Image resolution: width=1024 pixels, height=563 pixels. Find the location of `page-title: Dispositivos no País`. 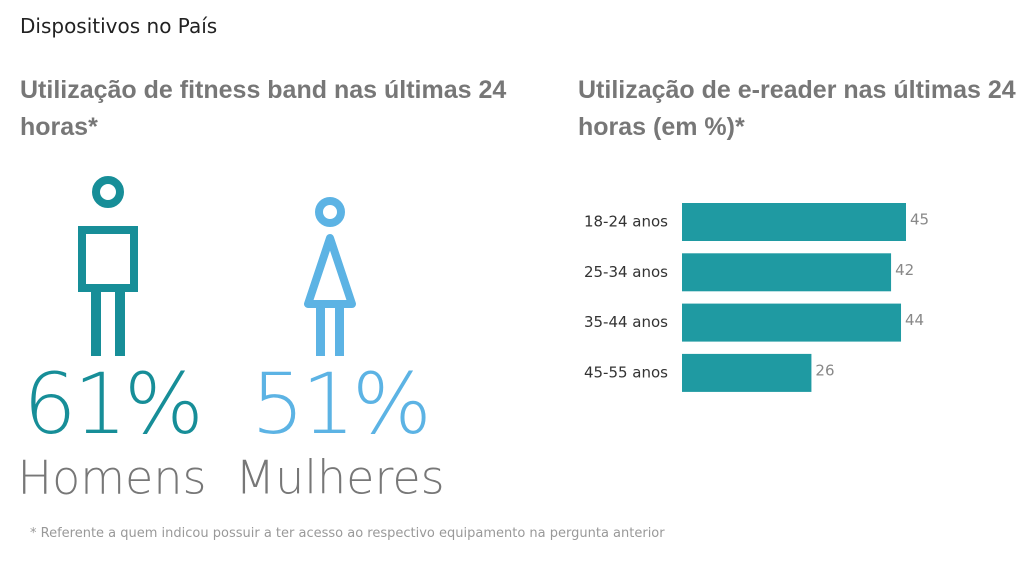

page-title: Dispositivos no País is located at coordinates (119, 26).